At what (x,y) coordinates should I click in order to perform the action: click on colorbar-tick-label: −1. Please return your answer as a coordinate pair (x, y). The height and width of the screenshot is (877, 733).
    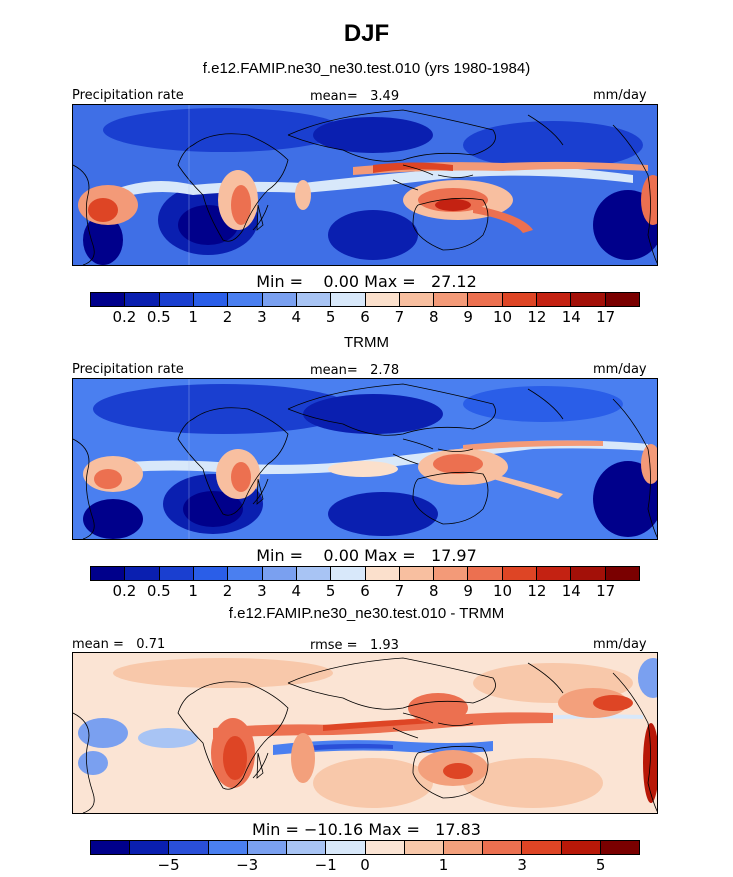
    Looking at the image, I should click on (325, 865).